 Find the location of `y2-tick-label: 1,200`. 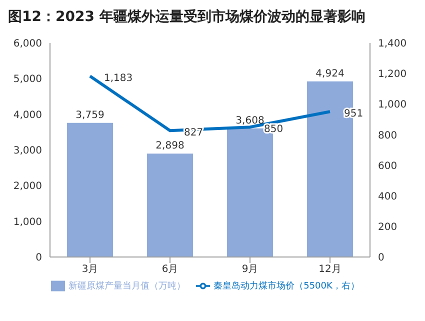

y2-tick-label: 1,200 is located at coordinates (392, 74).